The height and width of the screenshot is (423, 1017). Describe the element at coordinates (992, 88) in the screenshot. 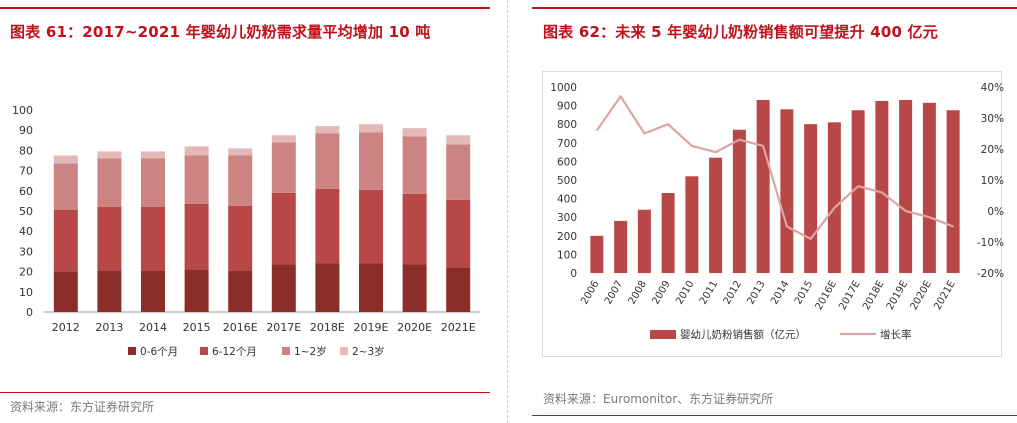

I see `y-right-tick-label: 40%` at that location.